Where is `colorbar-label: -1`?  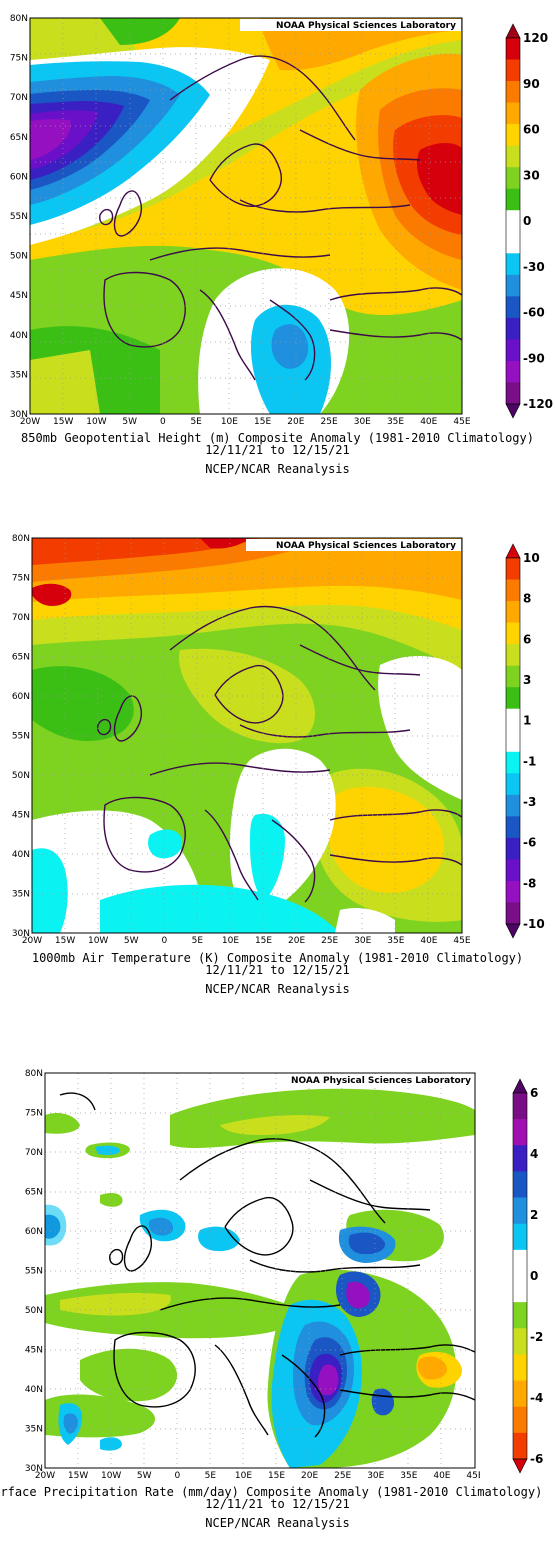 colorbar-label: -1 is located at coordinates (529, 761).